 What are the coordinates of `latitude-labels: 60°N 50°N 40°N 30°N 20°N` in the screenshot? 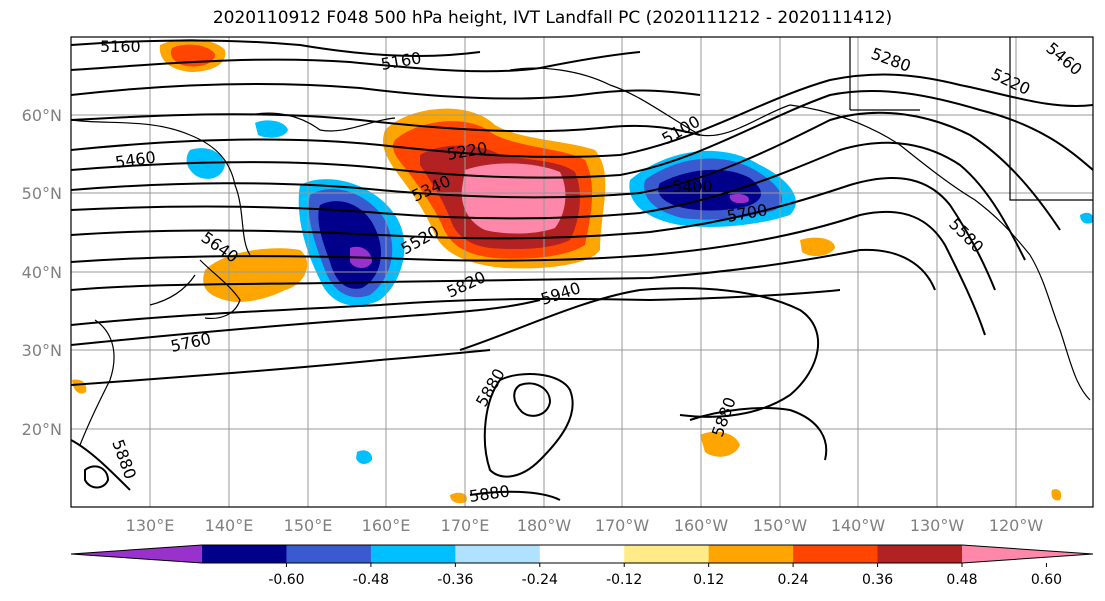 It's located at (42, 272).